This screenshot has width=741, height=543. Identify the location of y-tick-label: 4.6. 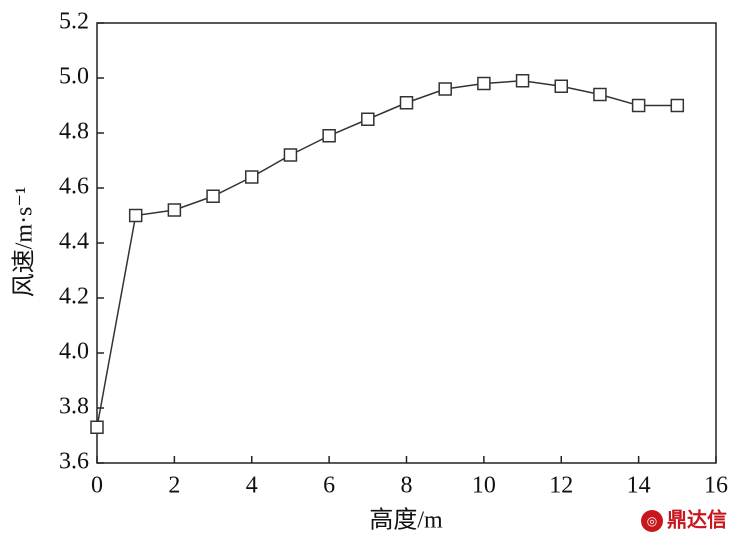
(74, 187).